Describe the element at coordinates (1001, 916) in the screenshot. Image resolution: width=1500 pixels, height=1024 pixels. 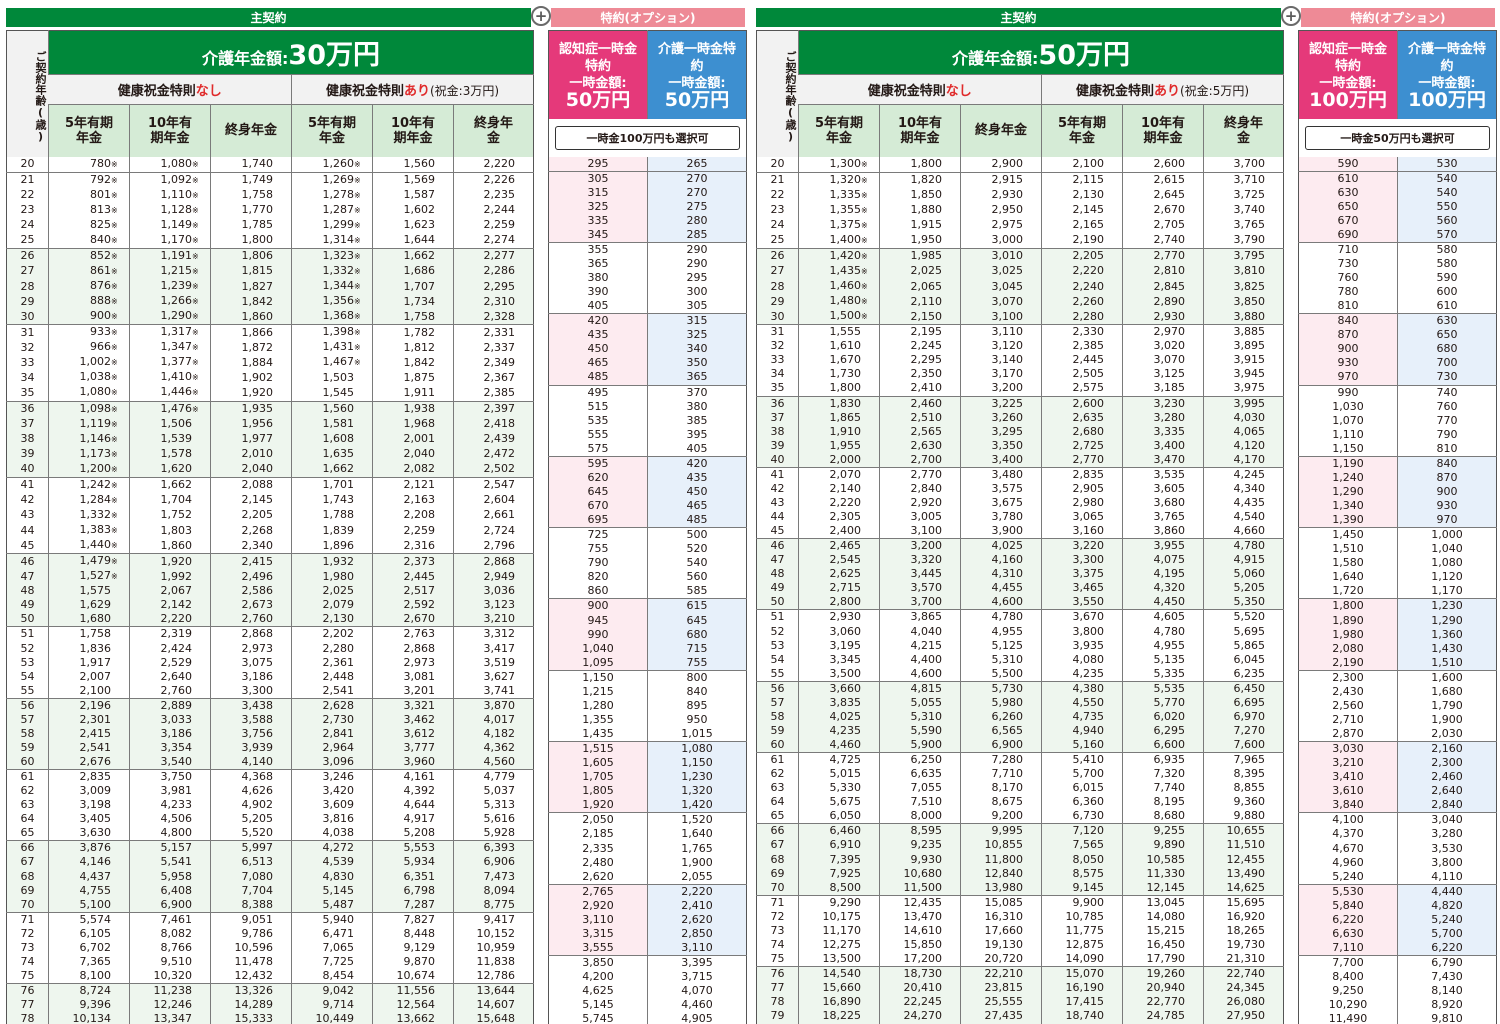
I see `value-cell: 16,310` at that location.